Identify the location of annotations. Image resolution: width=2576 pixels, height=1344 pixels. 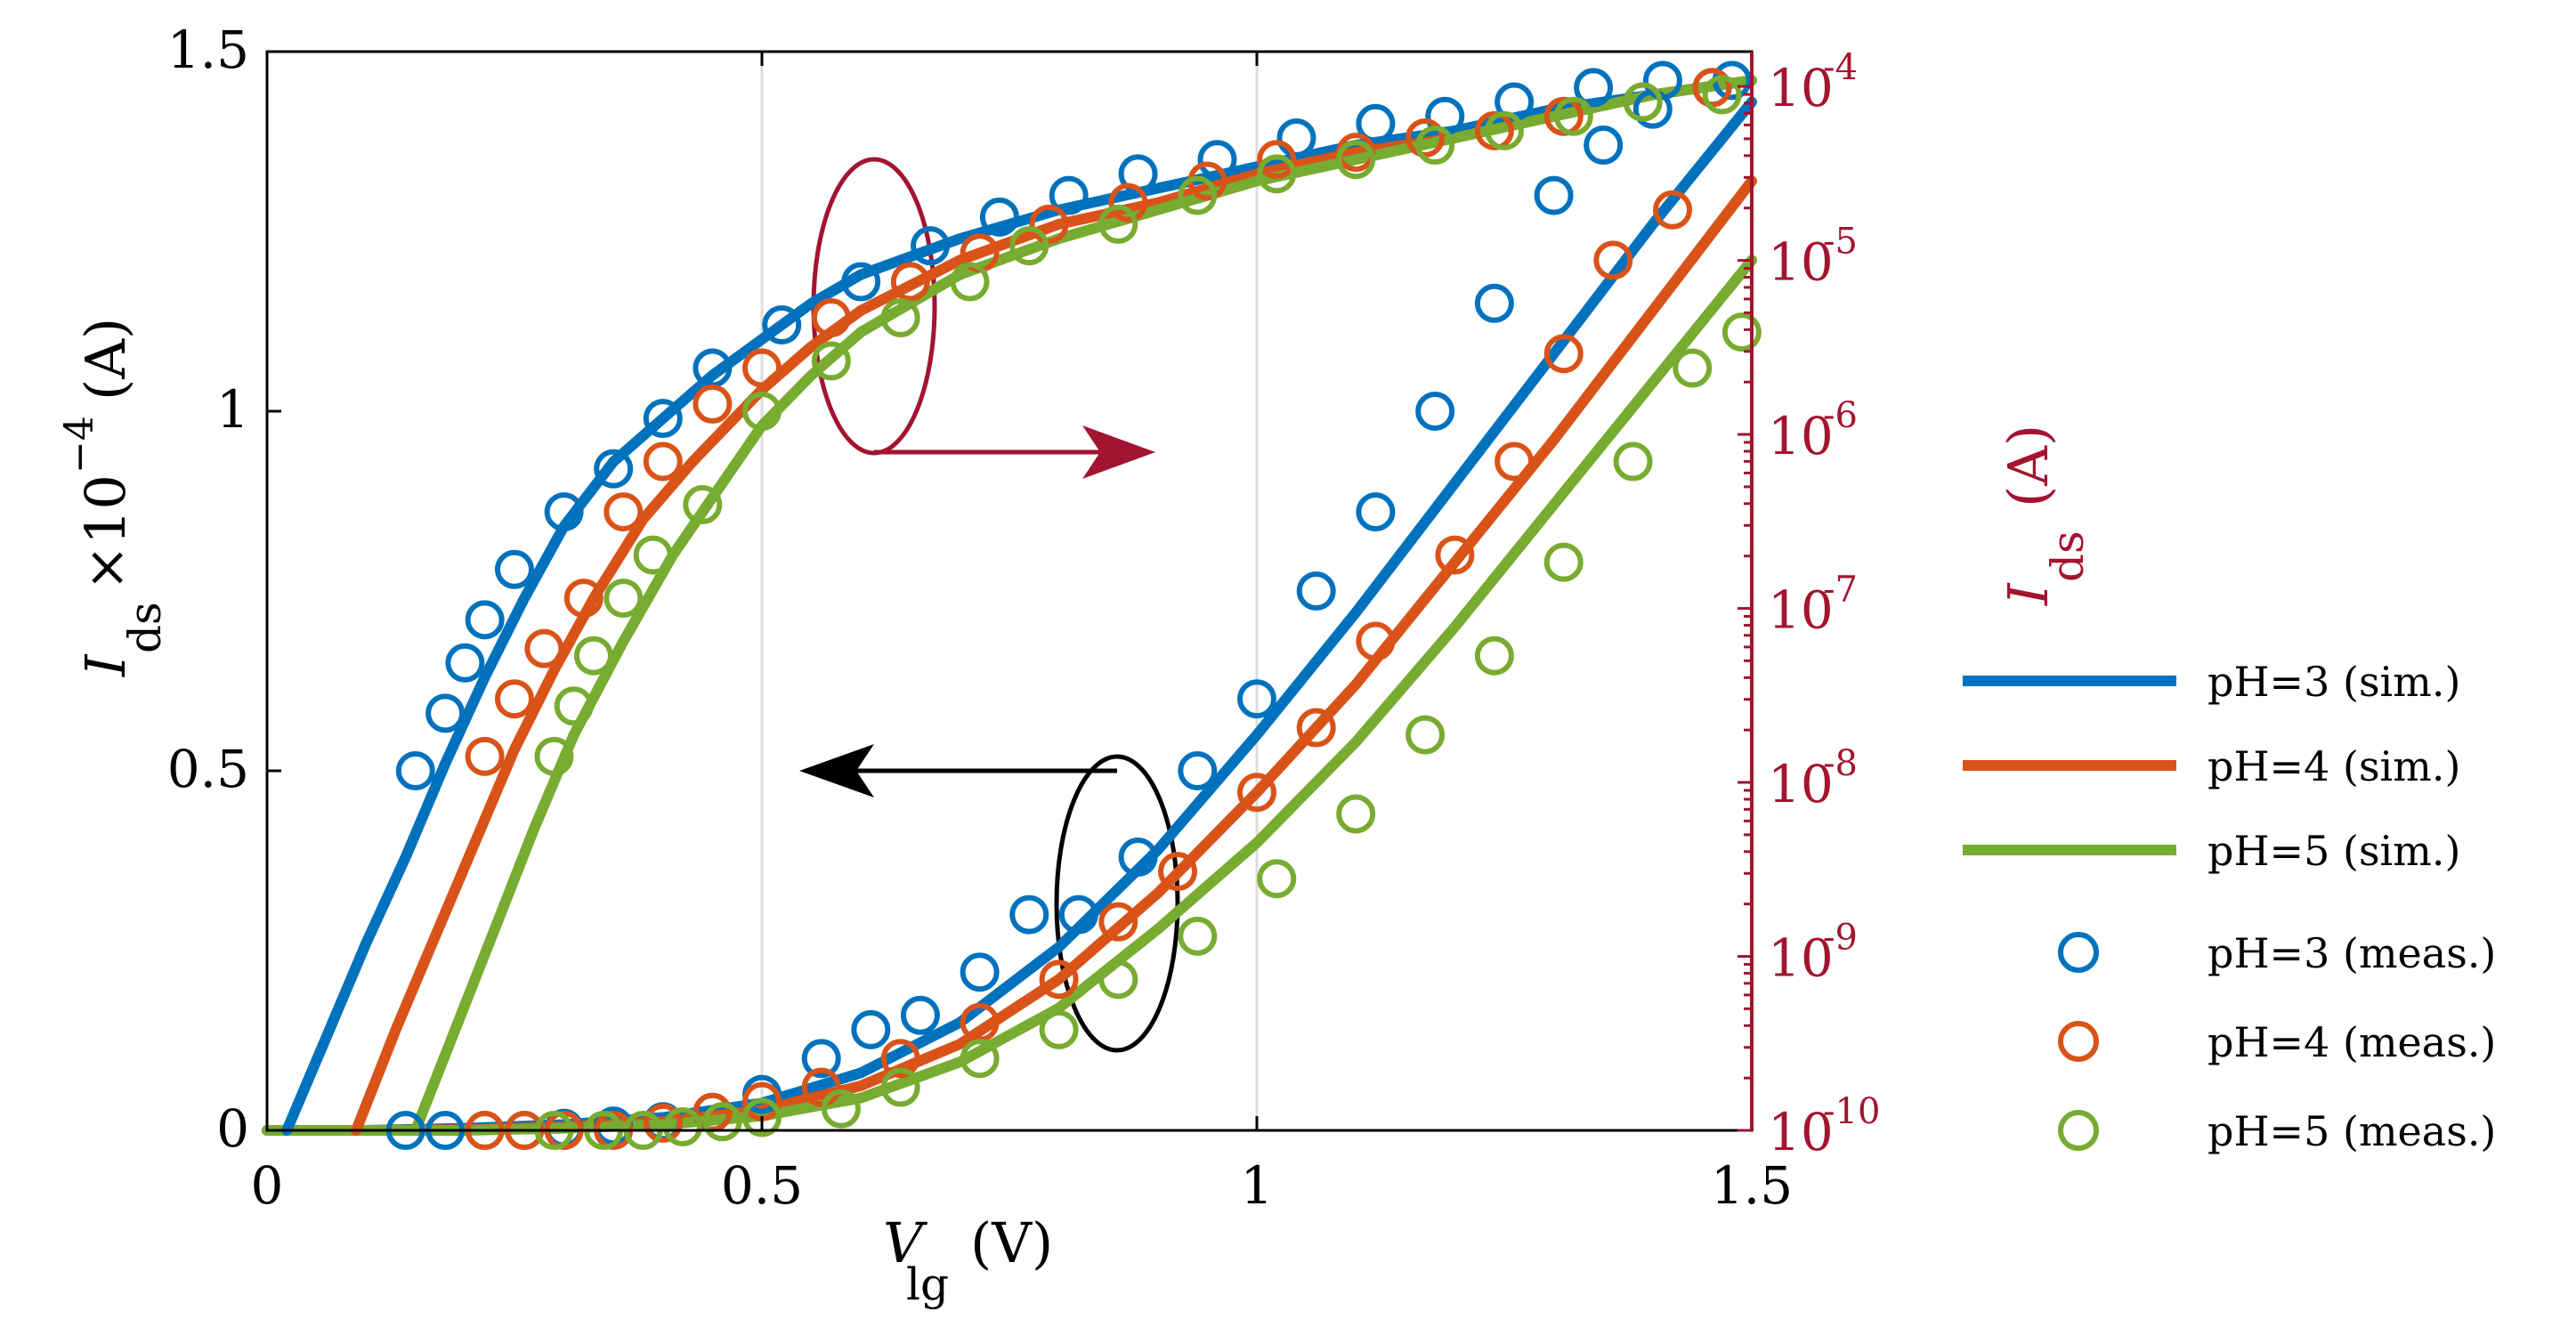
(989, 605).